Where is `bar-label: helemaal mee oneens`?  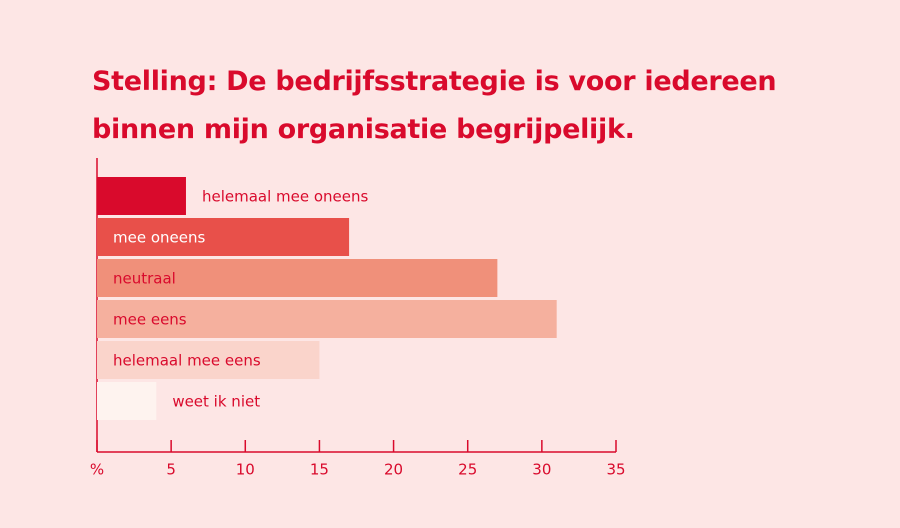 bar-label: helemaal mee oneens is located at coordinates (285, 197).